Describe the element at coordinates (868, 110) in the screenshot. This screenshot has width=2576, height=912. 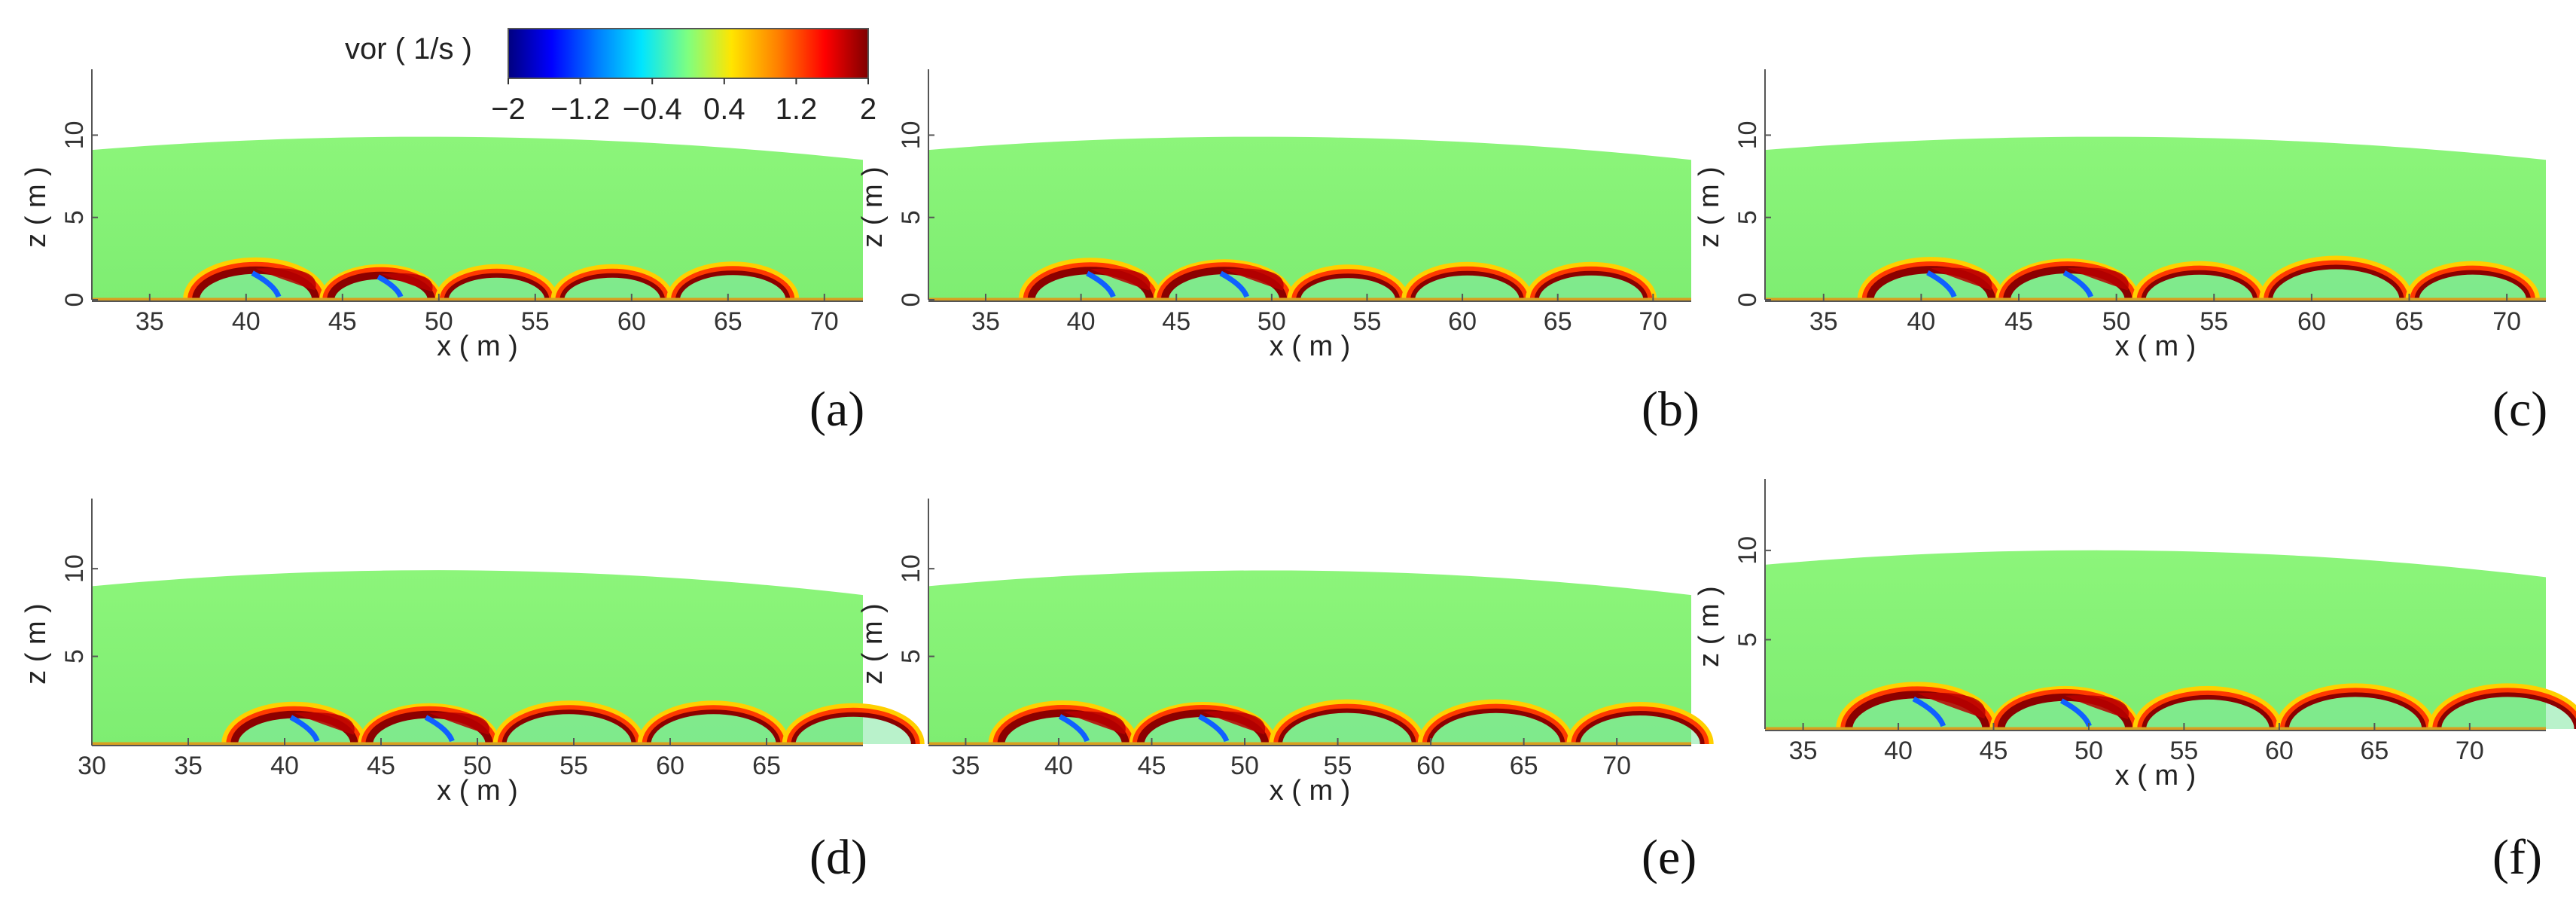
I see `colorbar-tick-label: 2` at that location.